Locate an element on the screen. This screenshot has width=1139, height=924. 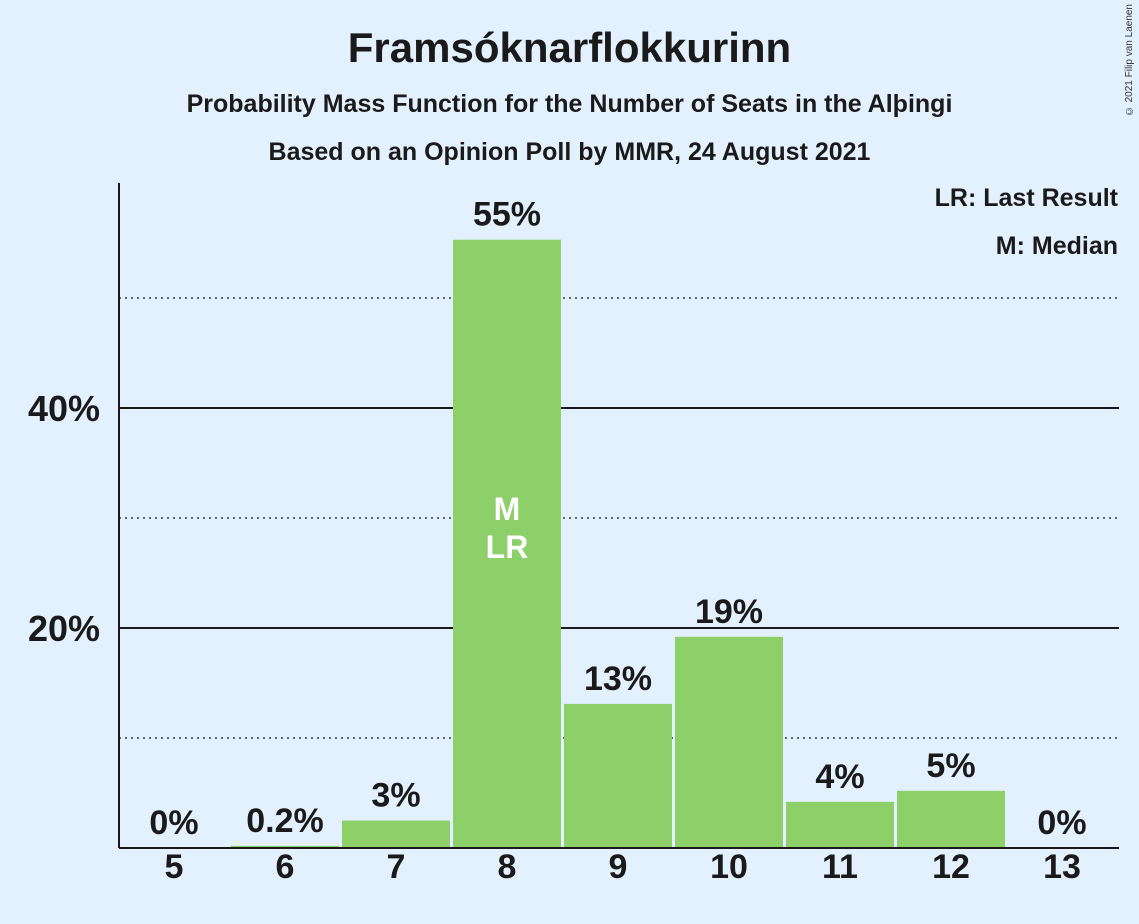
x-tick-label: 10 is located at coordinates (729, 867).